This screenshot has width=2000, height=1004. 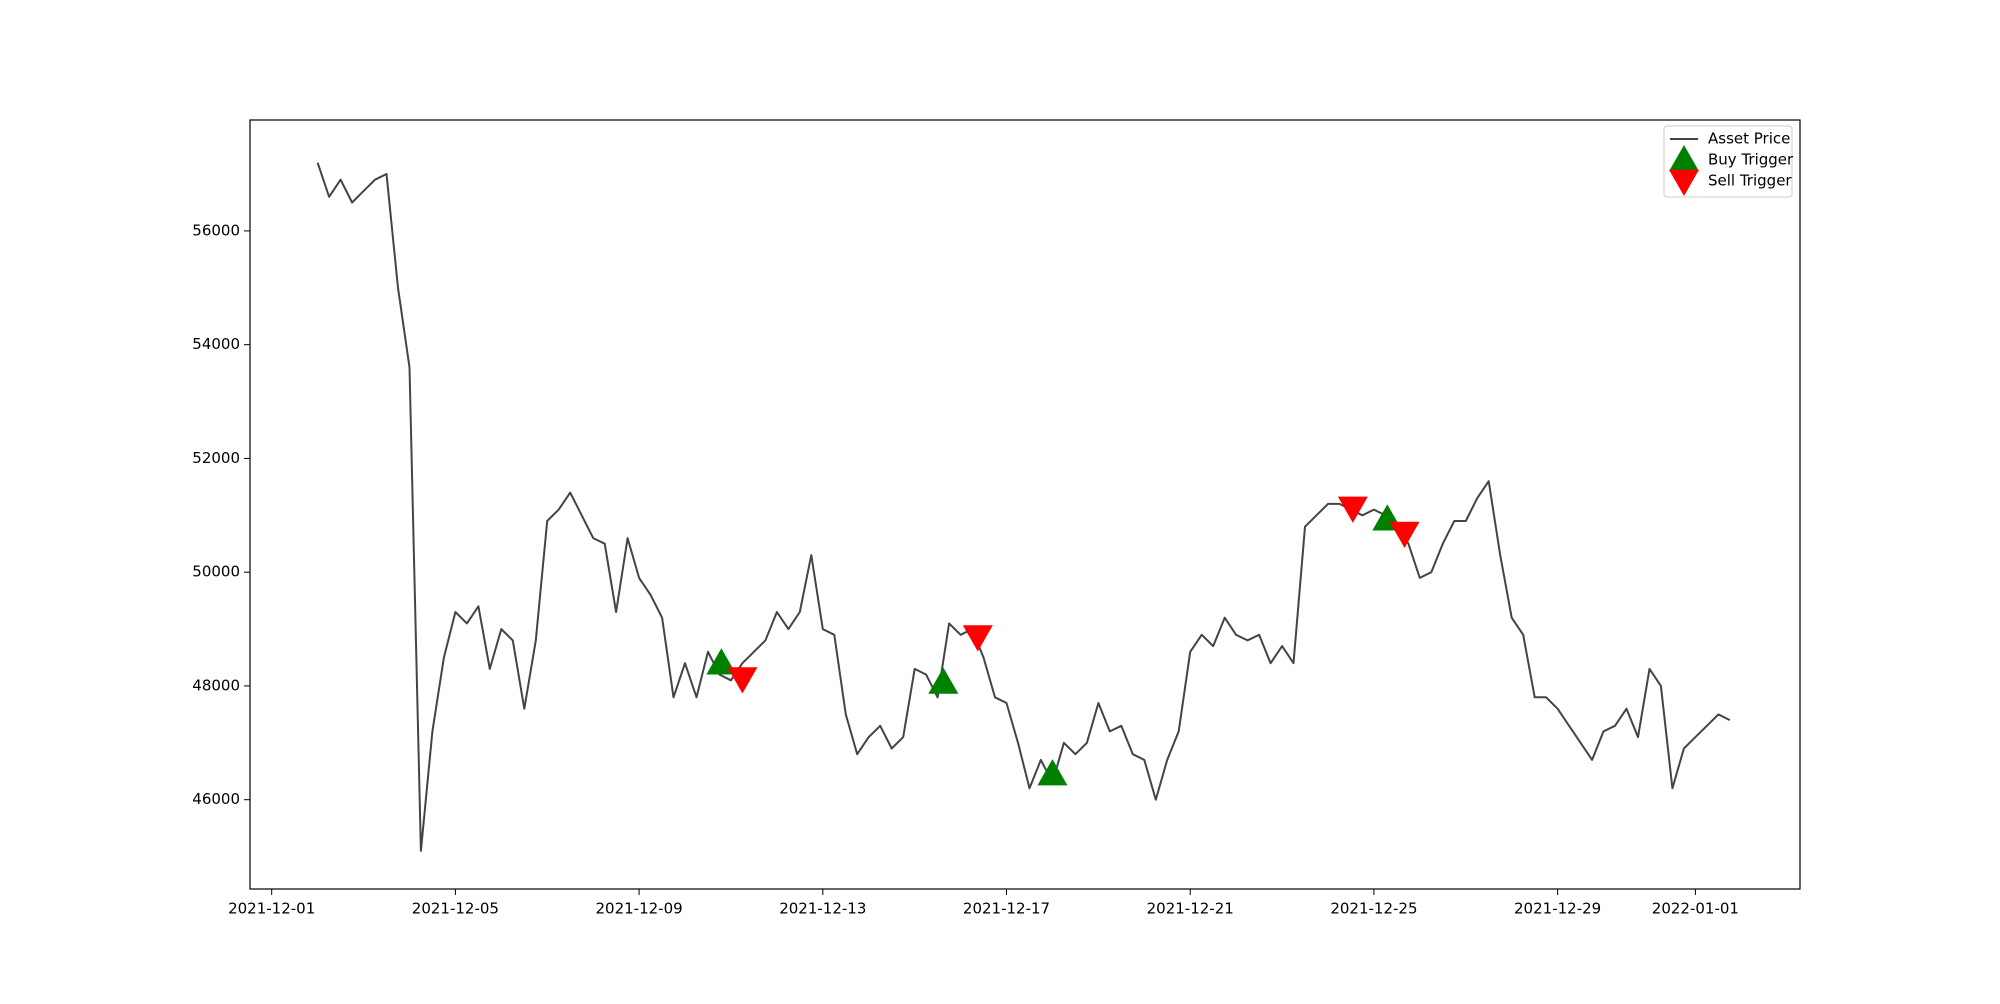 I want to click on x-tick-label: 2021-12-21, so click(x=1190, y=909).